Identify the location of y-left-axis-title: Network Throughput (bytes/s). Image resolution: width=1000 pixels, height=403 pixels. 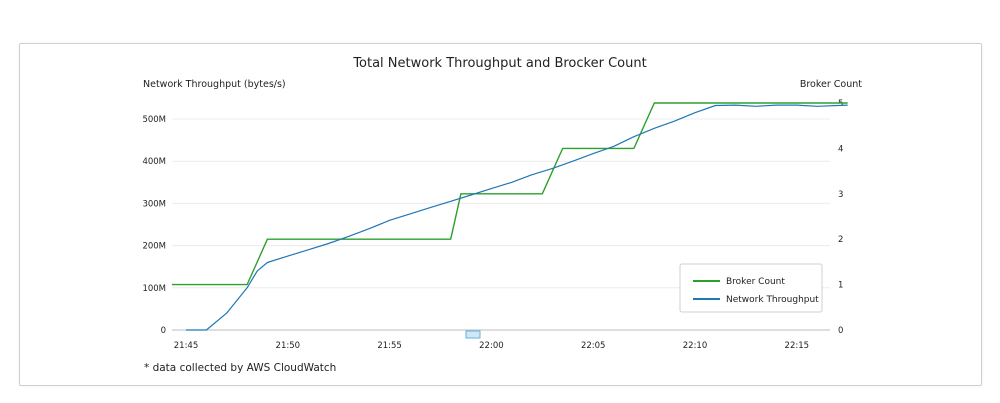
(214, 84).